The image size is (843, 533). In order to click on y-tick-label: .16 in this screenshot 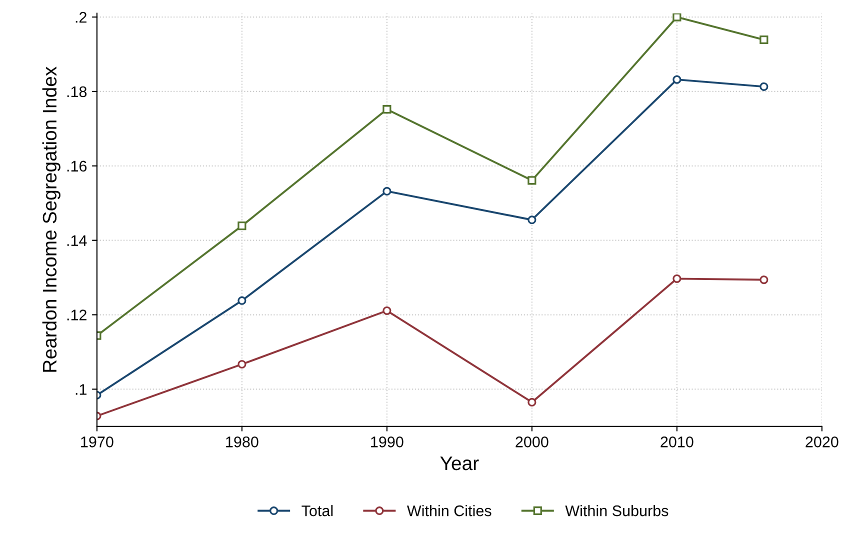, I will do `click(77, 166)`.